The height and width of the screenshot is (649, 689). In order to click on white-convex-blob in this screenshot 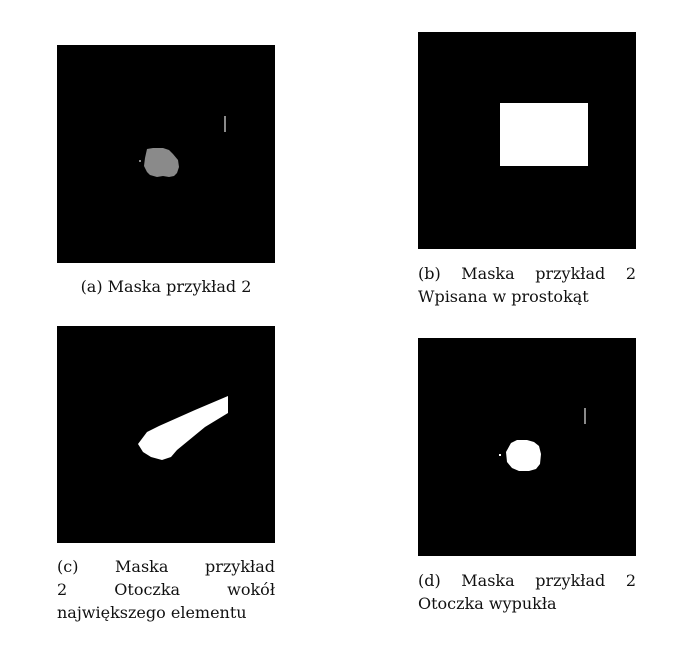, I will do `click(523, 455)`.